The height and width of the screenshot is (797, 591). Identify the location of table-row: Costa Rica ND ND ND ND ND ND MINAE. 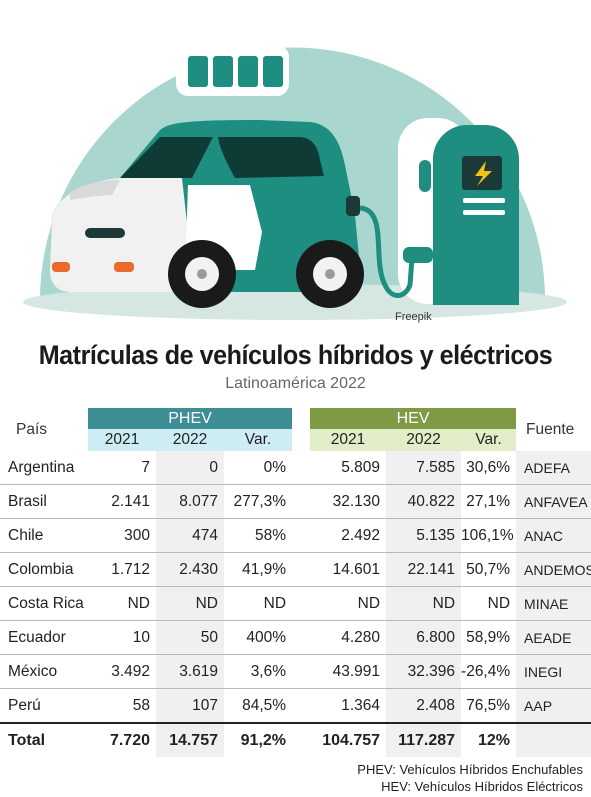
(295, 603).